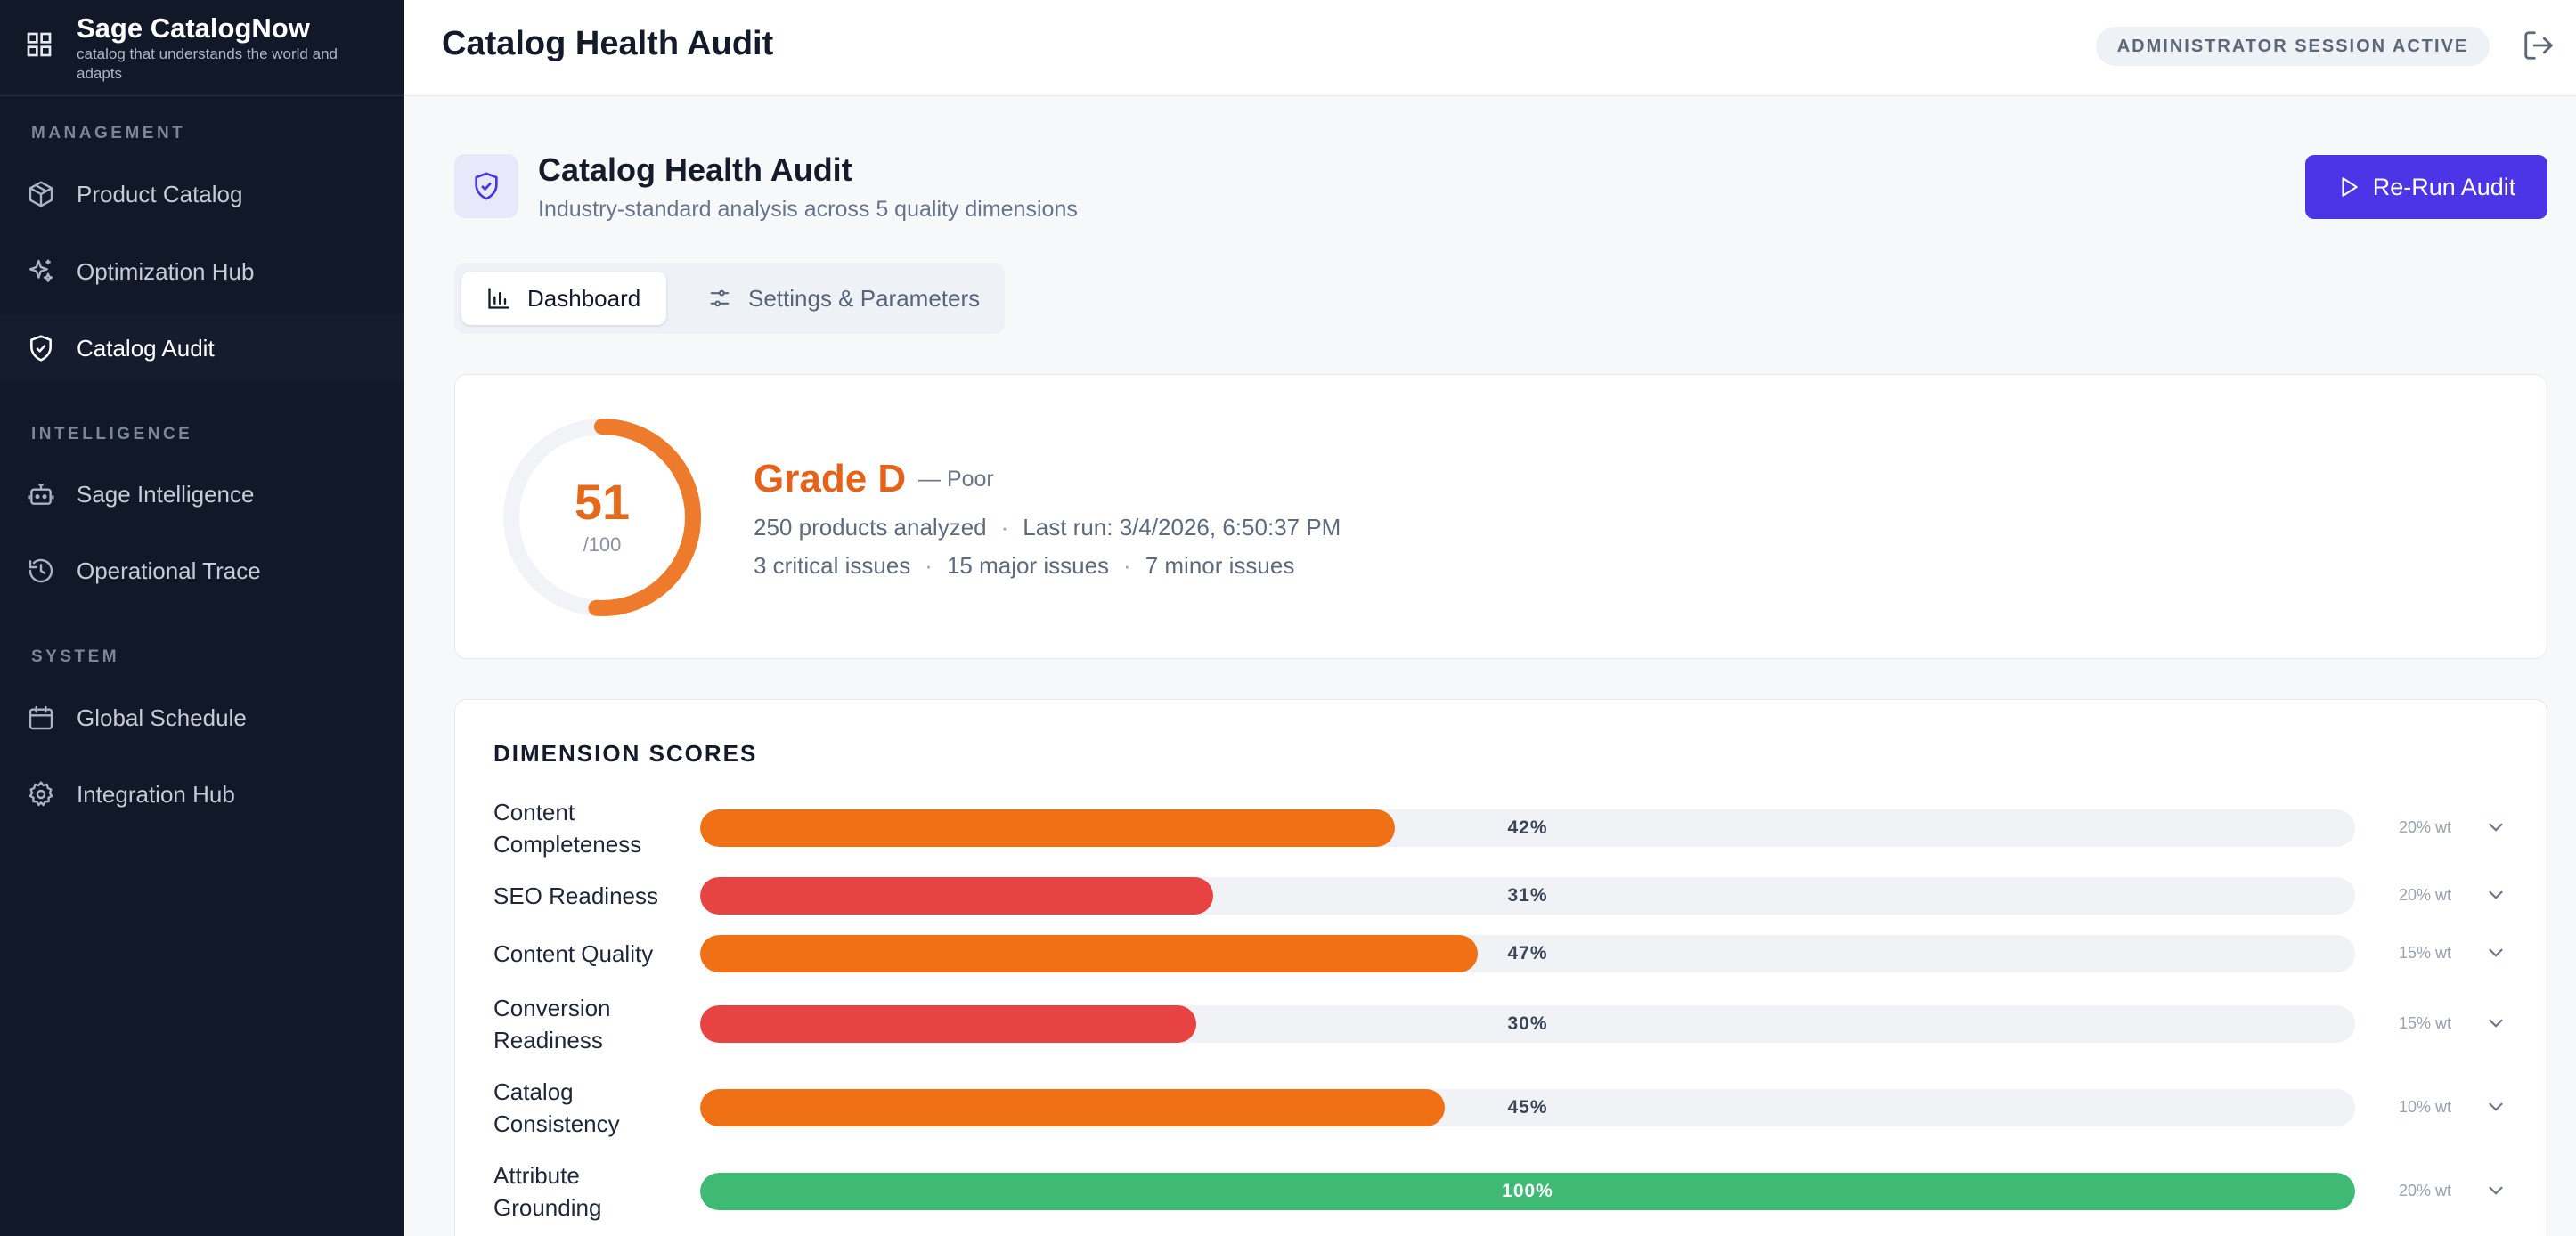 The height and width of the screenshot is (1236, 2576). What do you see at coordinates (41, 794) in the screenshot?
I see `gear-icon` at bounding box center [41, 794].